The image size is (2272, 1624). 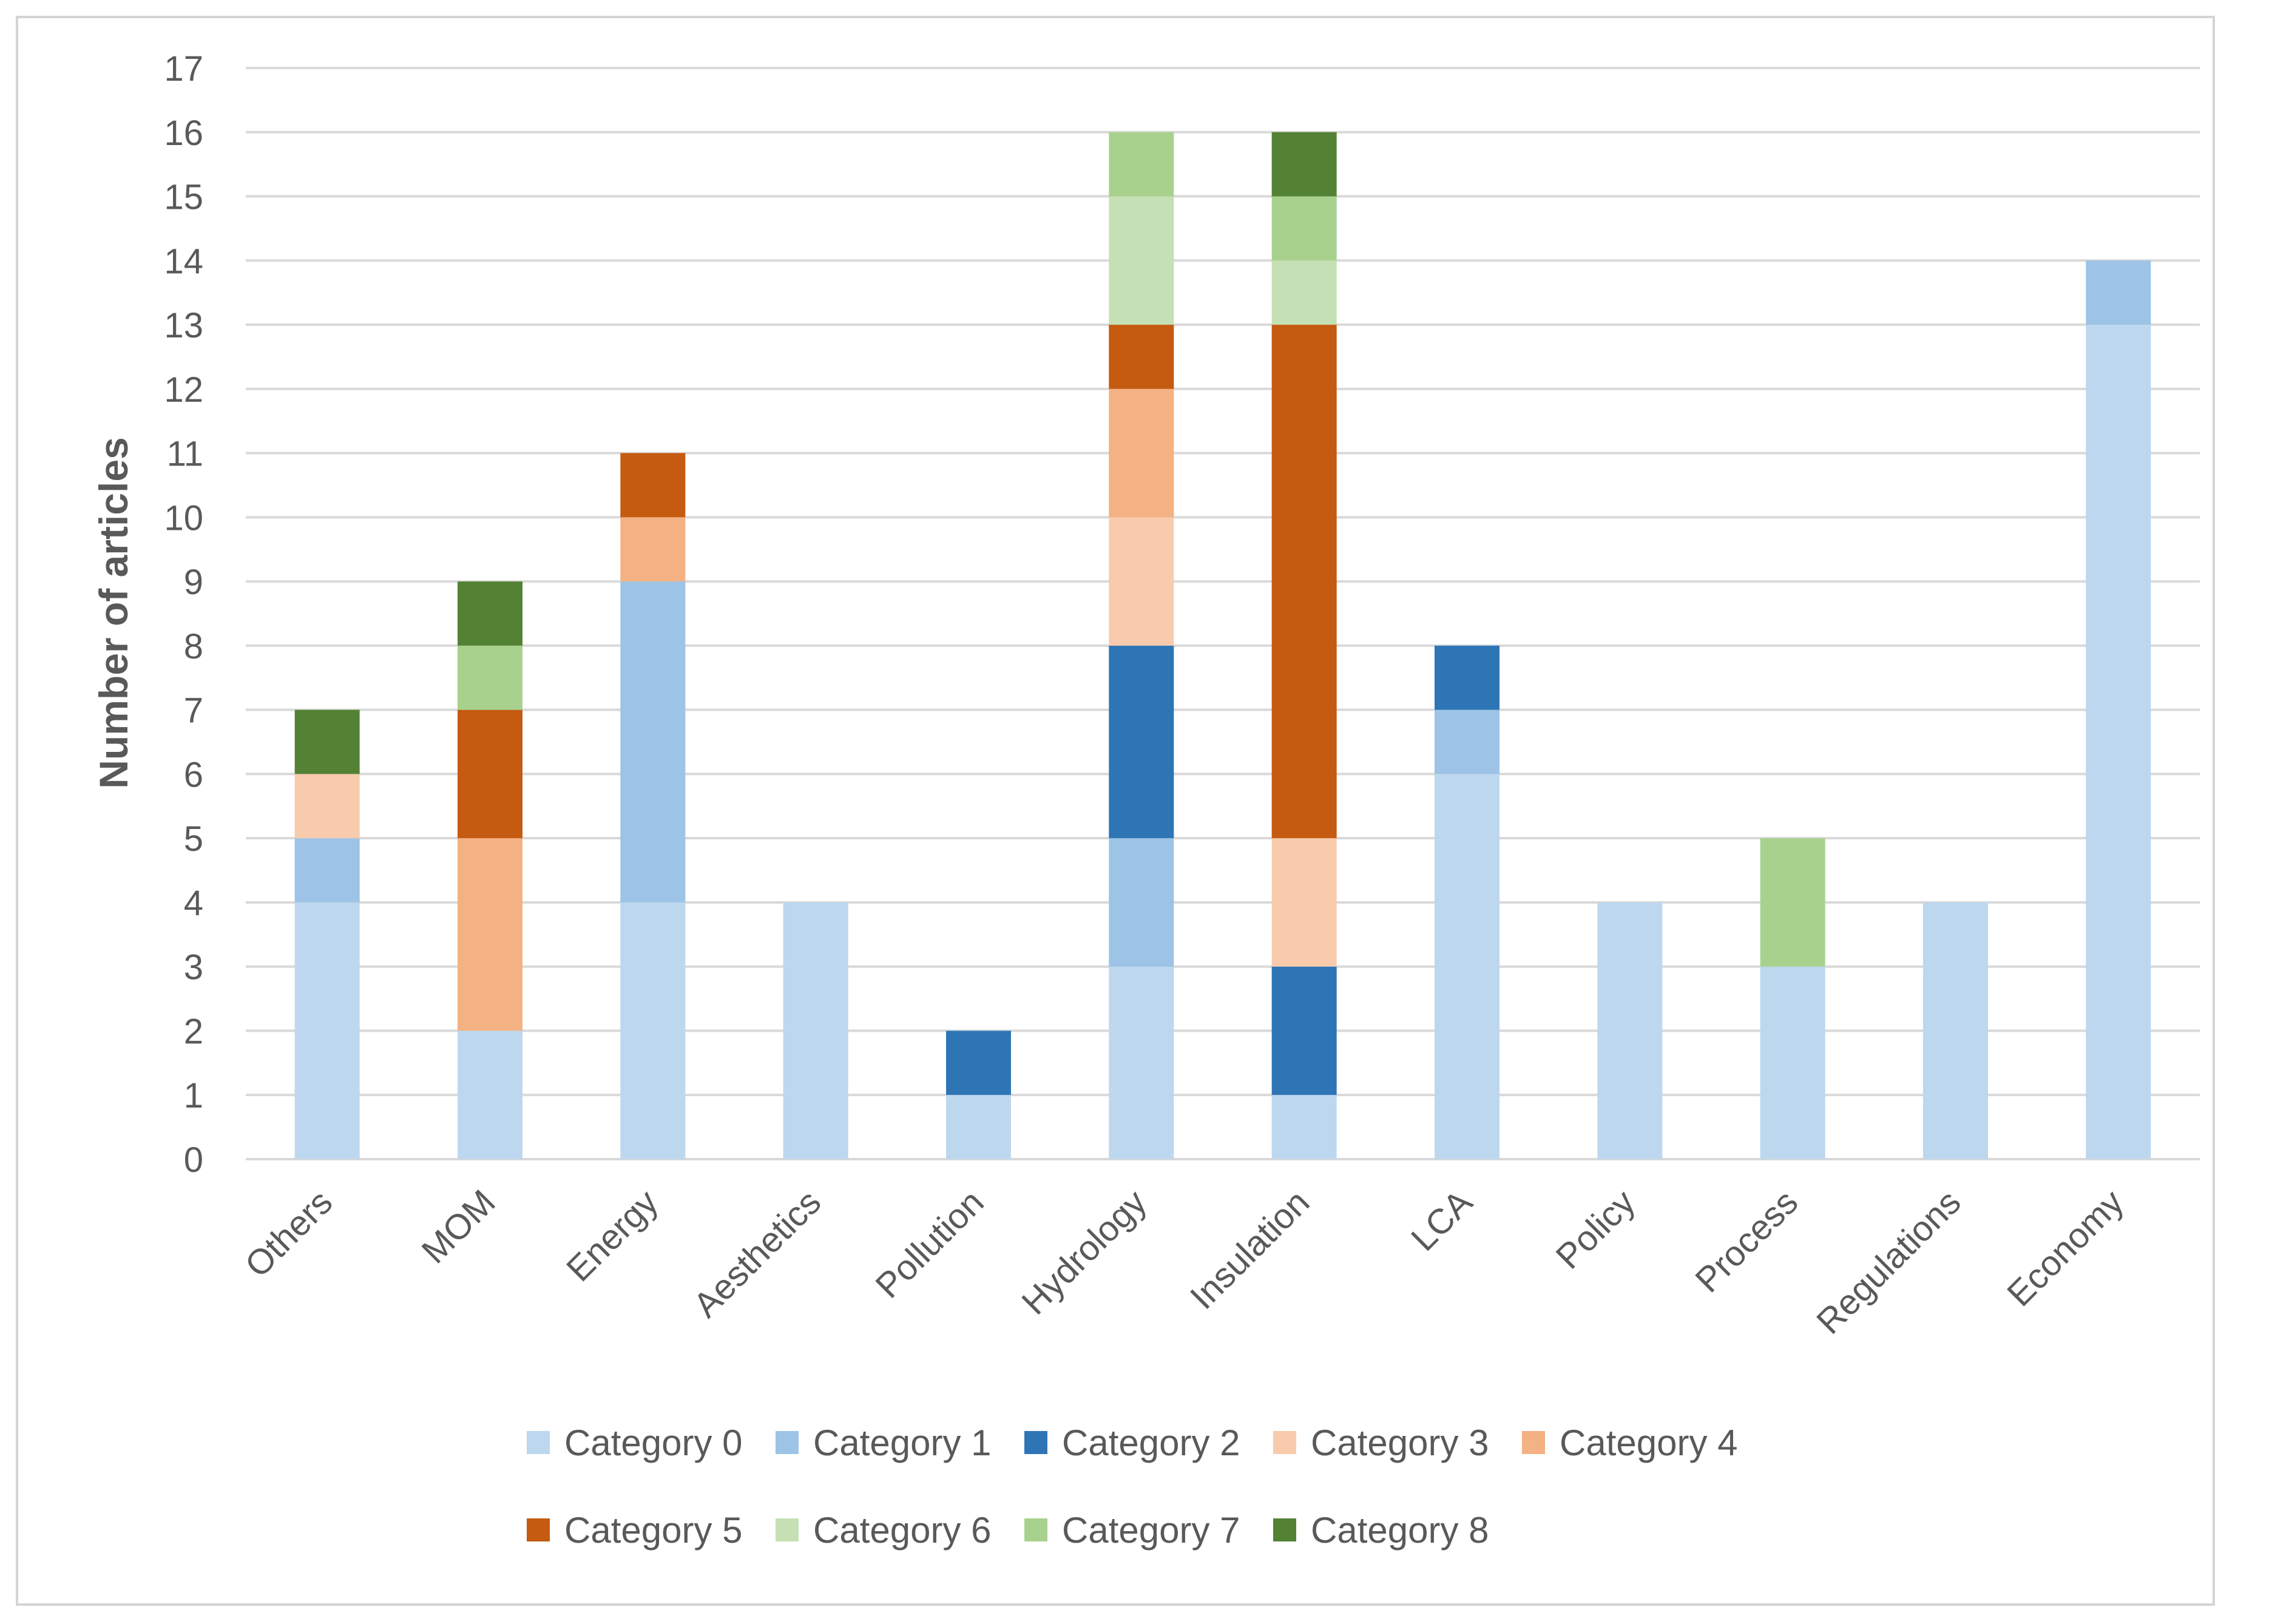 What do you see at coordinates (1250, 1249) in the screenshot?
I see `x-tick-label: Insulation` at bounding box center [1250, 1249].